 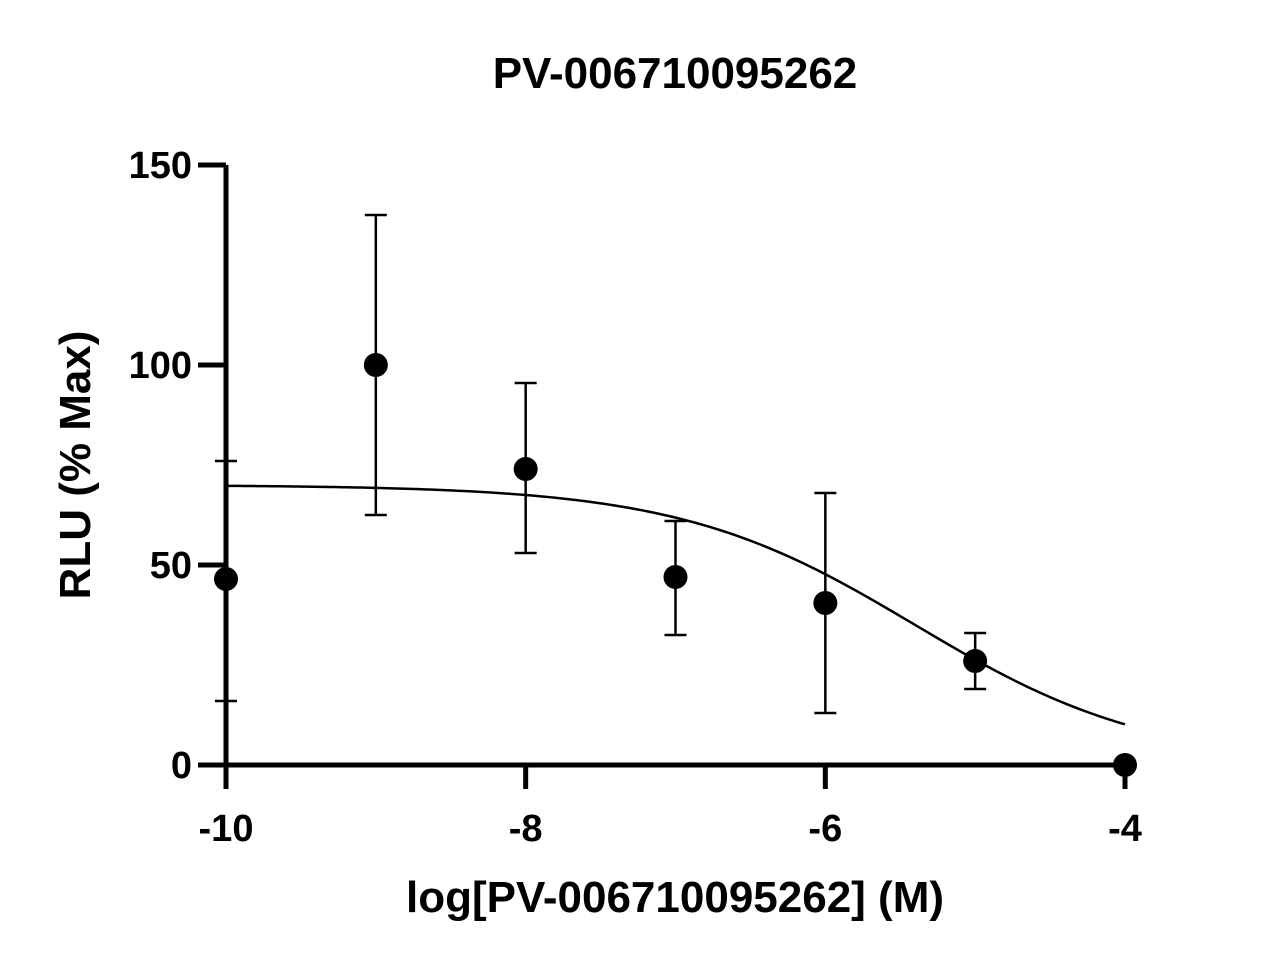 What do you see at coordinates (171, 566) in the screenshot?
I see `y-tick-label: 50` at bounding box center [171, 566].